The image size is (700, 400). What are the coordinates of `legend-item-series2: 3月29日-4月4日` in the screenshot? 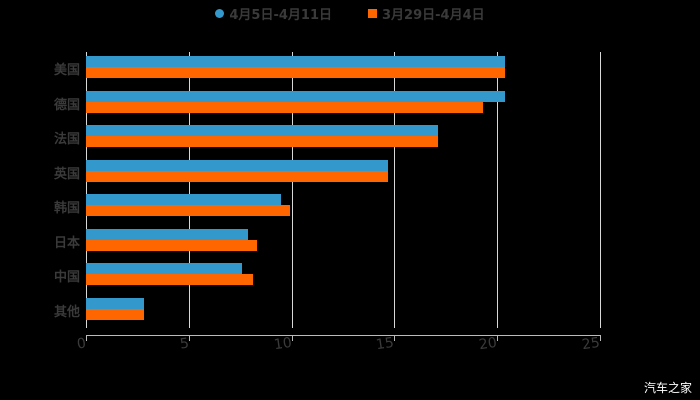 It's located at (426, 13).